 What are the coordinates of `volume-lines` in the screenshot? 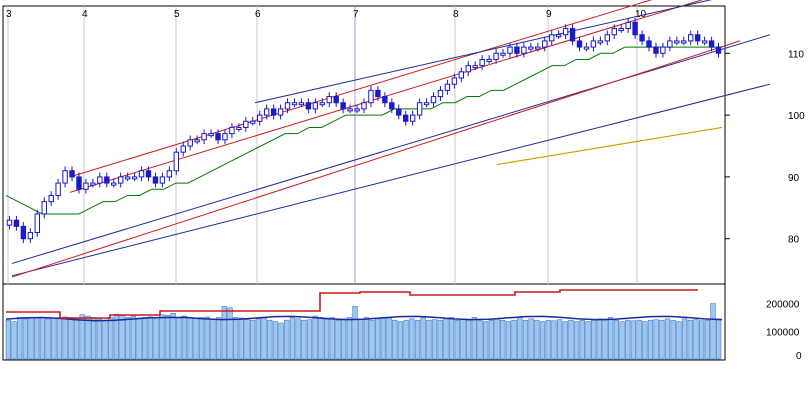 It's located at (364, 305).